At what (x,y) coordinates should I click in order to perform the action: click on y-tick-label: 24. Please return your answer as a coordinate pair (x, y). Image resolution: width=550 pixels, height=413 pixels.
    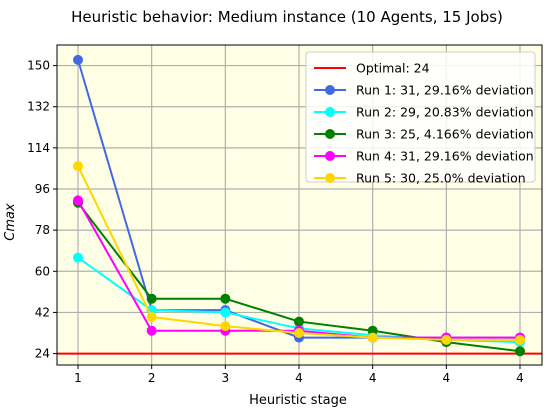
    Looking at the image, I should click on (42, 354).